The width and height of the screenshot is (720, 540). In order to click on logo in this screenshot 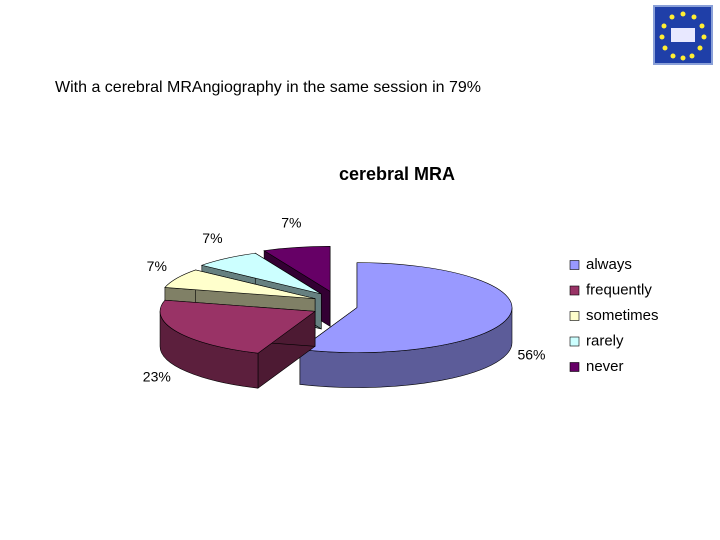, I will do `click(683, 35)`.